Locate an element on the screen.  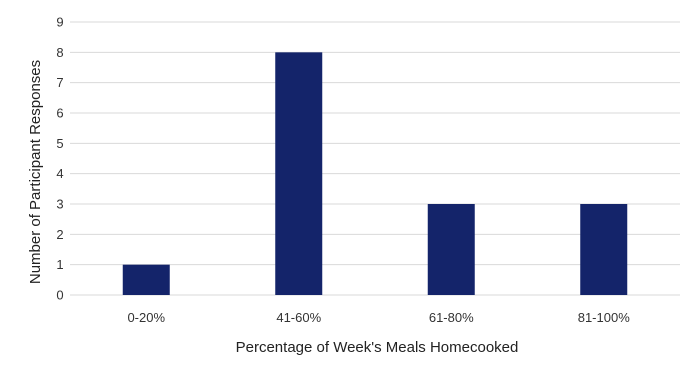
bar-41-60% is located at coordinates (299, 174).